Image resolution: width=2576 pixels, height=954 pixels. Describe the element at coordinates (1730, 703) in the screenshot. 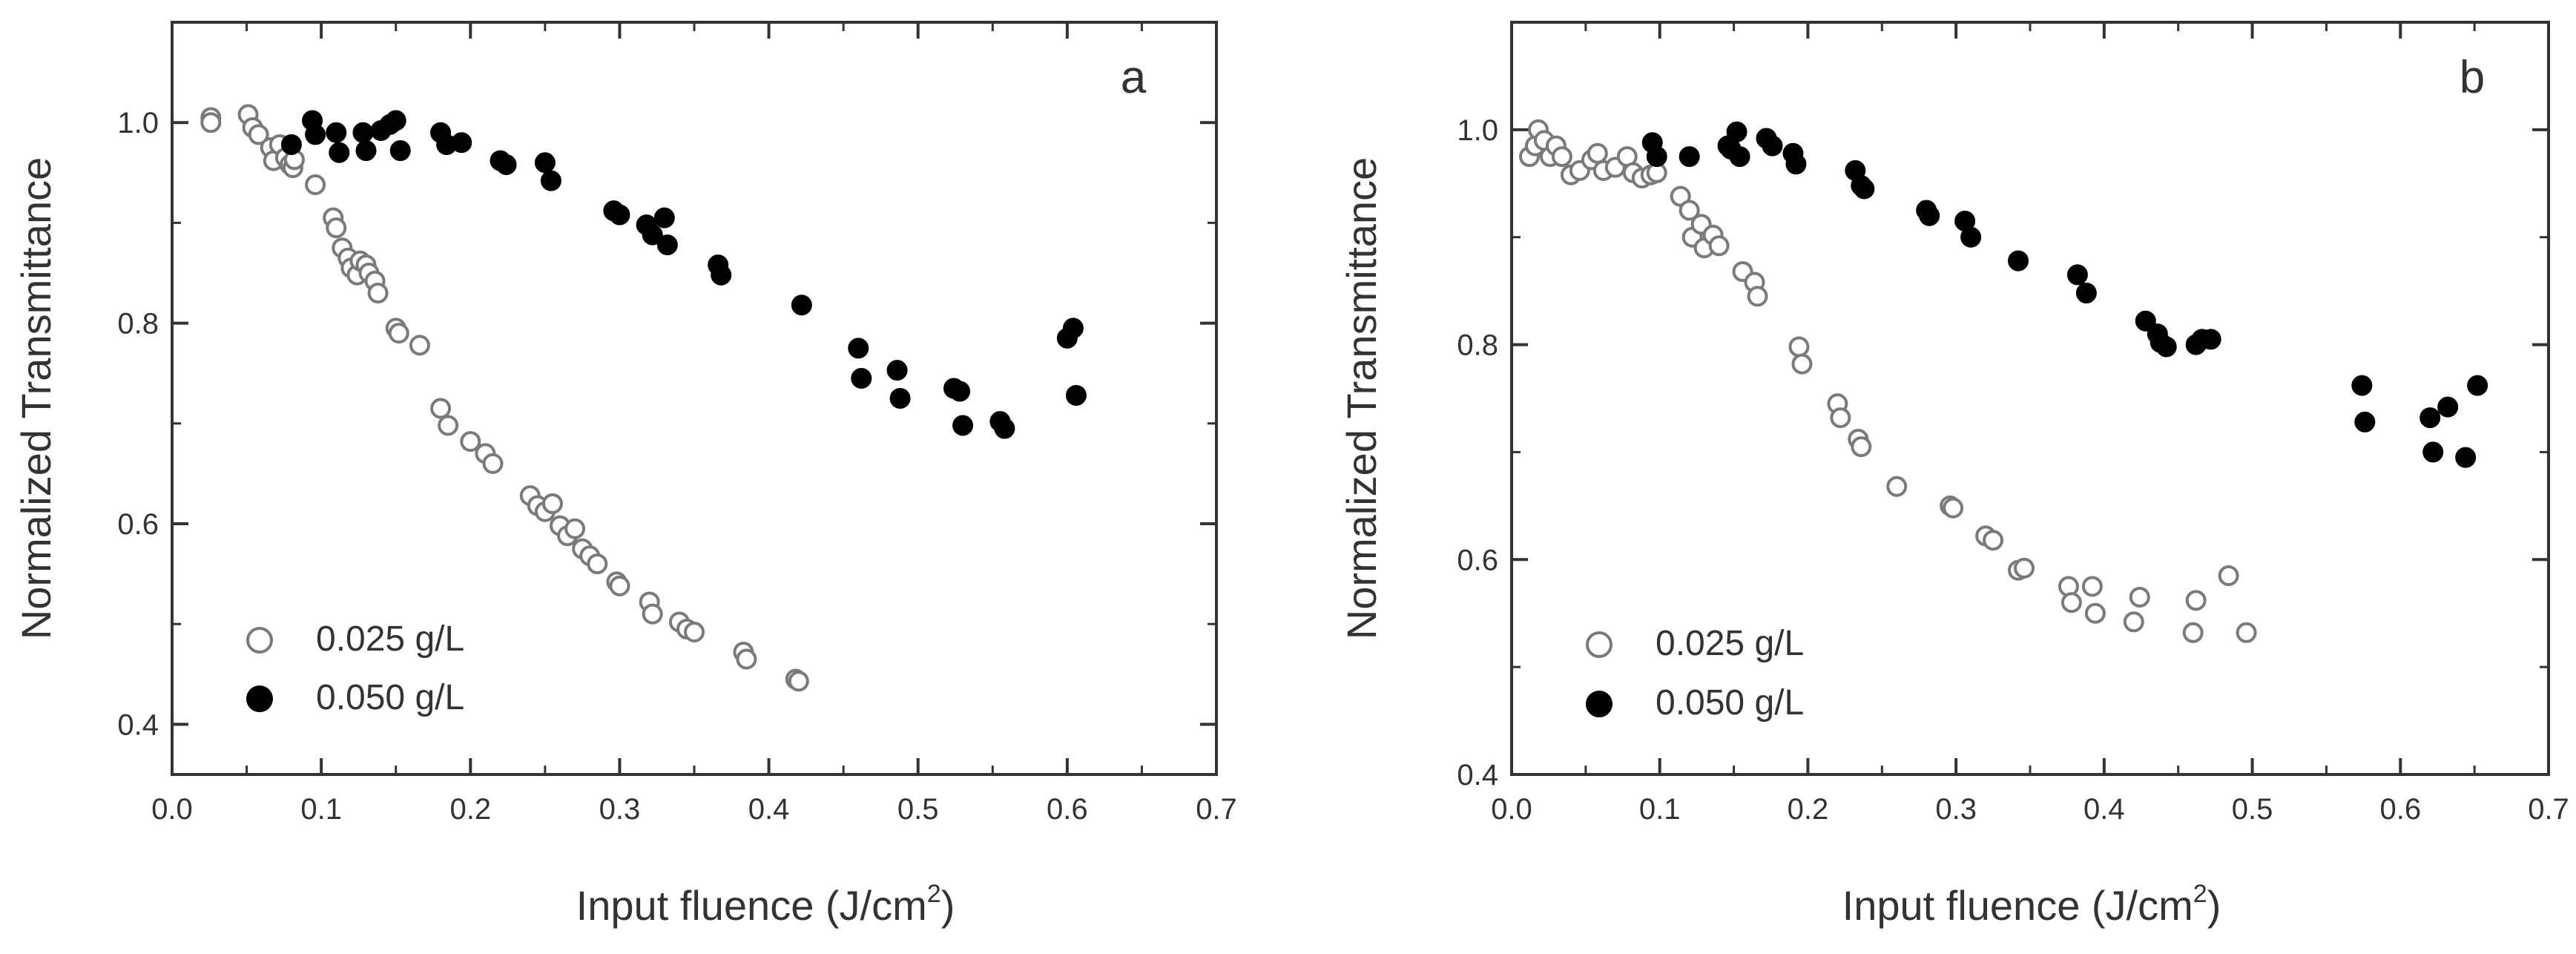

I see `legend-label: 0.050 g/L` at that location.